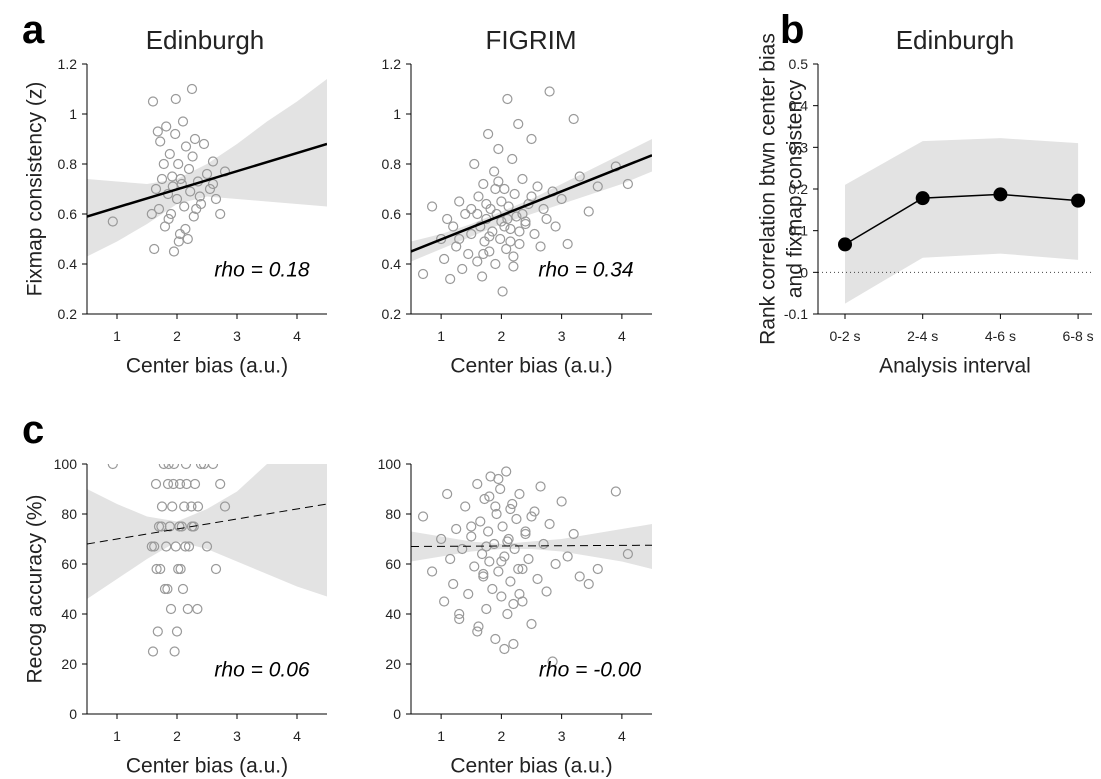 Image resolution: width=1101 pixels, height=779 pixels. I want to click on x-tick-label: 6-8 s, so click(1078, 336).